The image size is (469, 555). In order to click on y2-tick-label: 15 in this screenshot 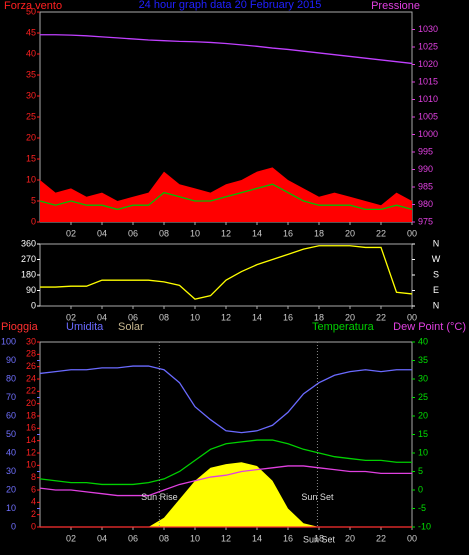, I will do `click(423, 434)`.